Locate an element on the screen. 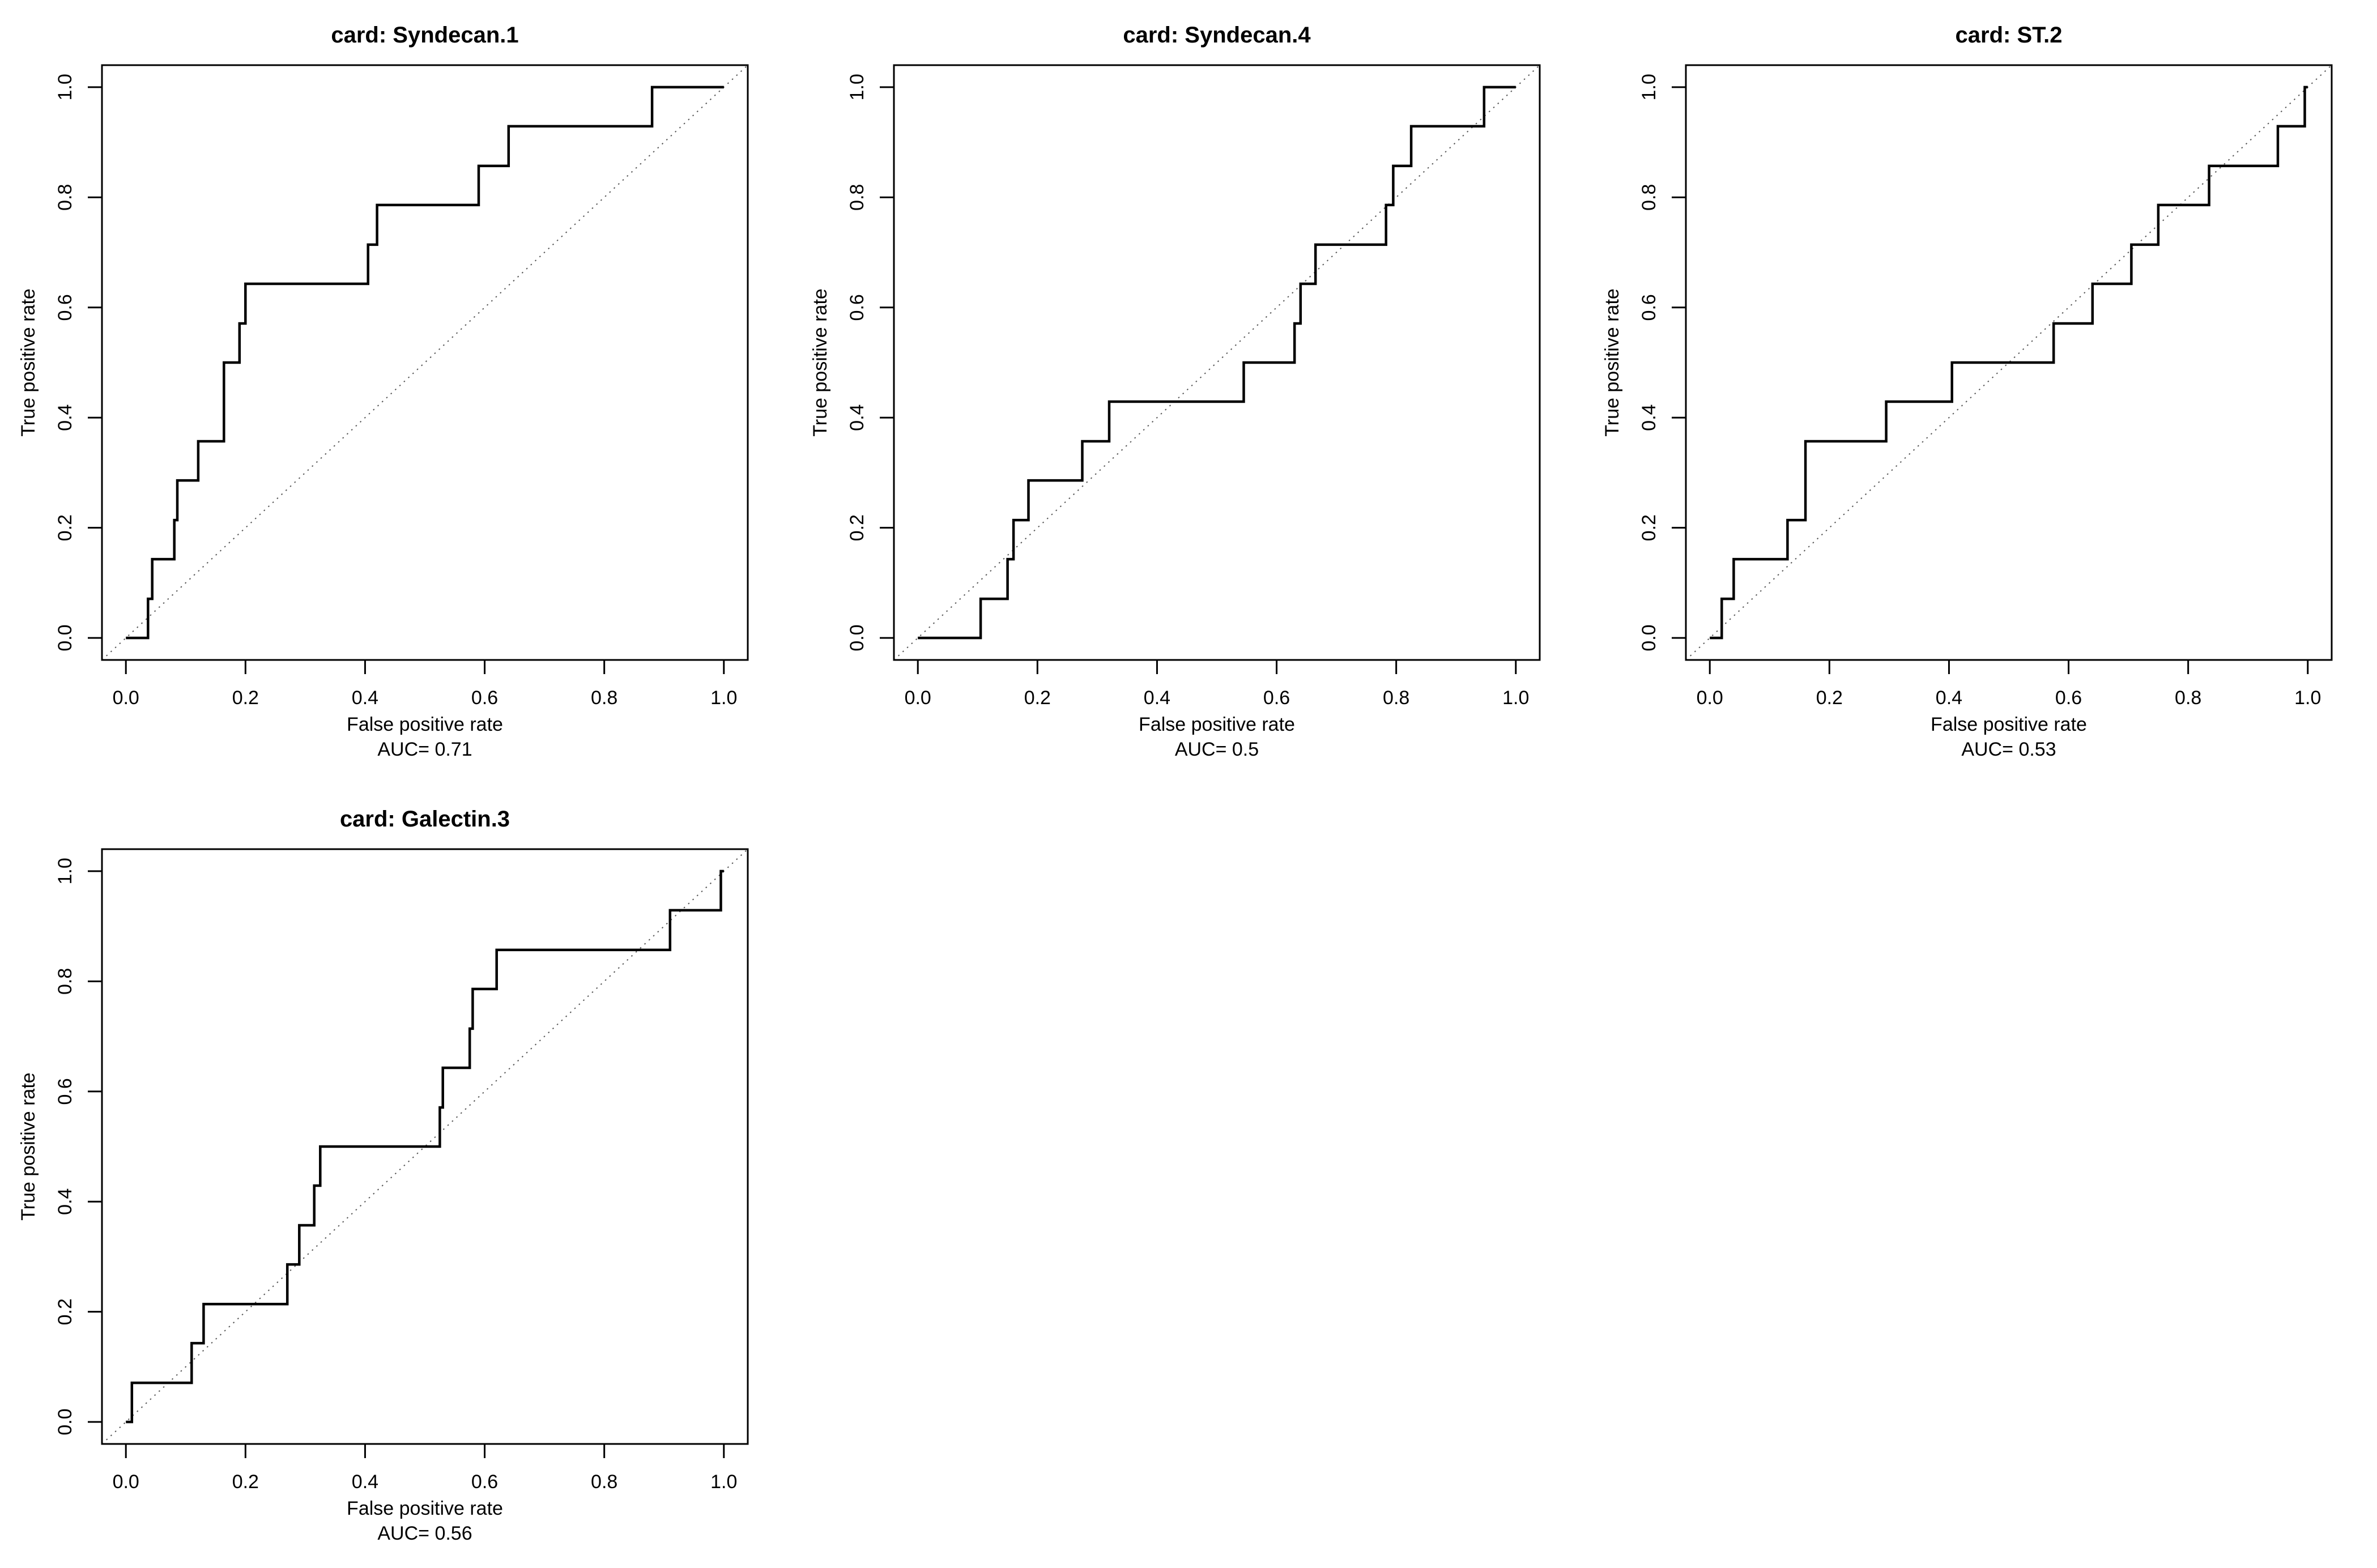 Image resolution: width=2377 pixels, height=1568 pixels. plot-title-syndecan-4: card: Syndecan.4 is located at coordinates (1217, 36).